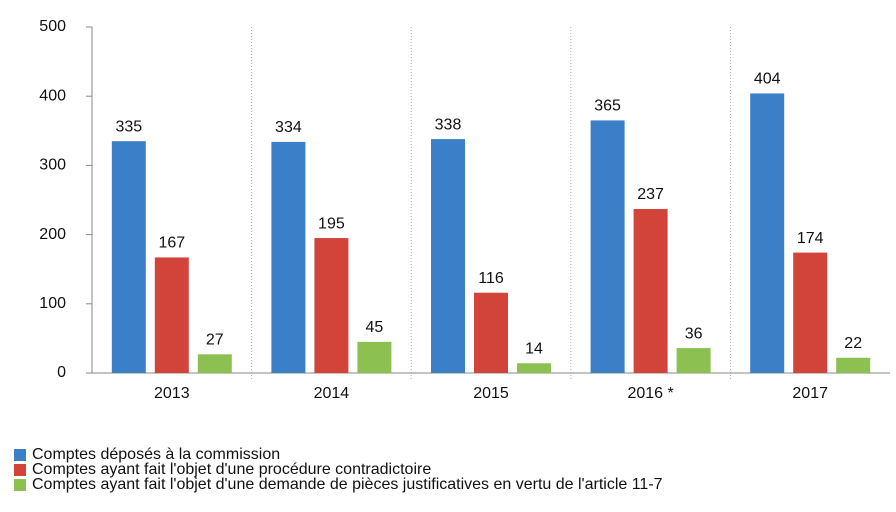  Describe the element at coordinates (607, 106) in the screenshot. I see `value-label: 365` at that location.